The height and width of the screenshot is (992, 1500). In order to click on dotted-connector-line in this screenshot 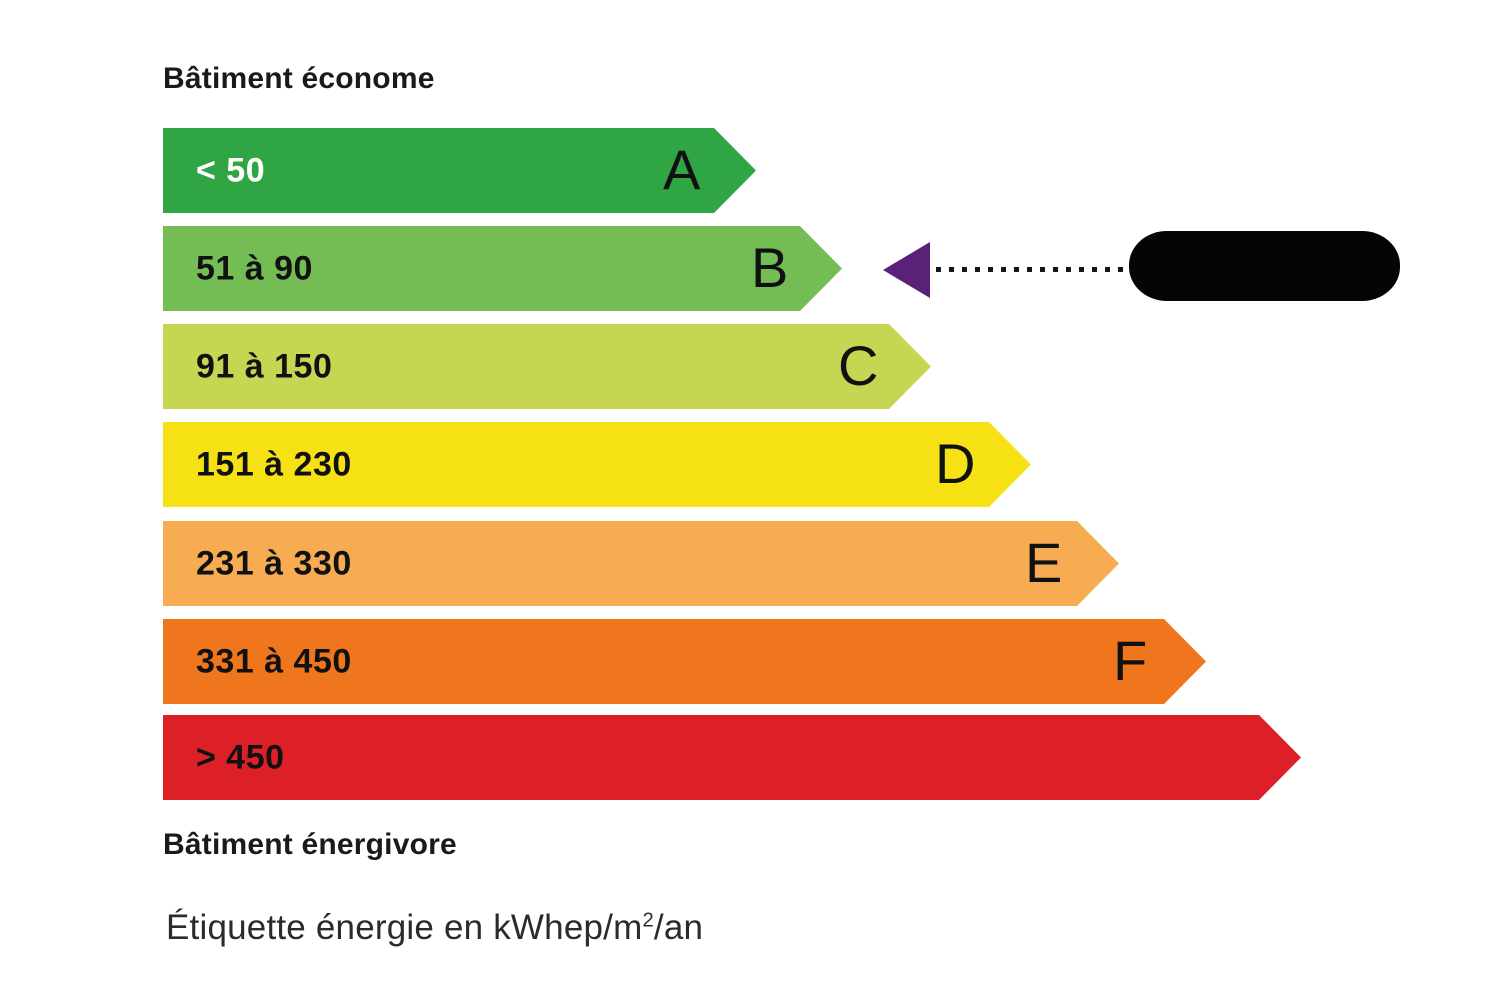, I will do `click(1033, 269)`.